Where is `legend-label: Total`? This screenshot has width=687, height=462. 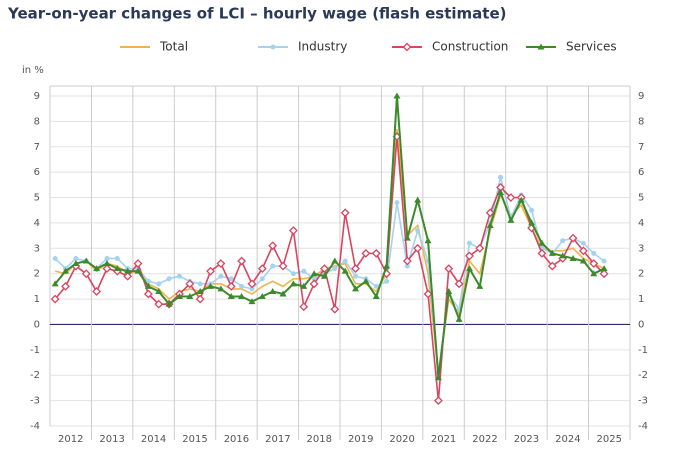
legend-label: Total is located at coordinates (173, 47).